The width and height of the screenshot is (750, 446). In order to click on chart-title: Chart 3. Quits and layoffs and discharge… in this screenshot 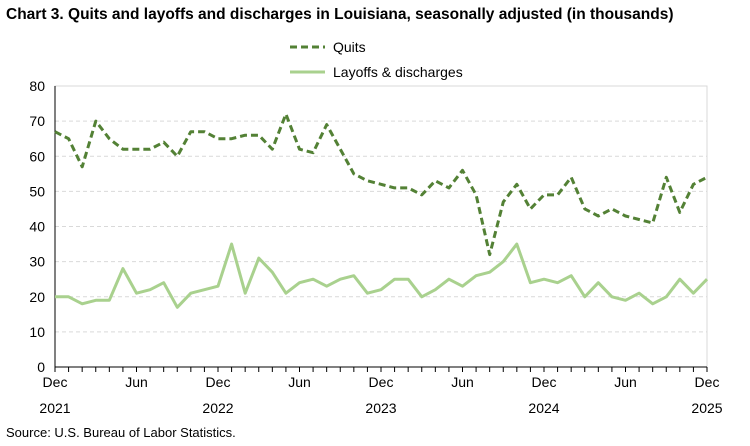, I will do `click(340, 14)`.